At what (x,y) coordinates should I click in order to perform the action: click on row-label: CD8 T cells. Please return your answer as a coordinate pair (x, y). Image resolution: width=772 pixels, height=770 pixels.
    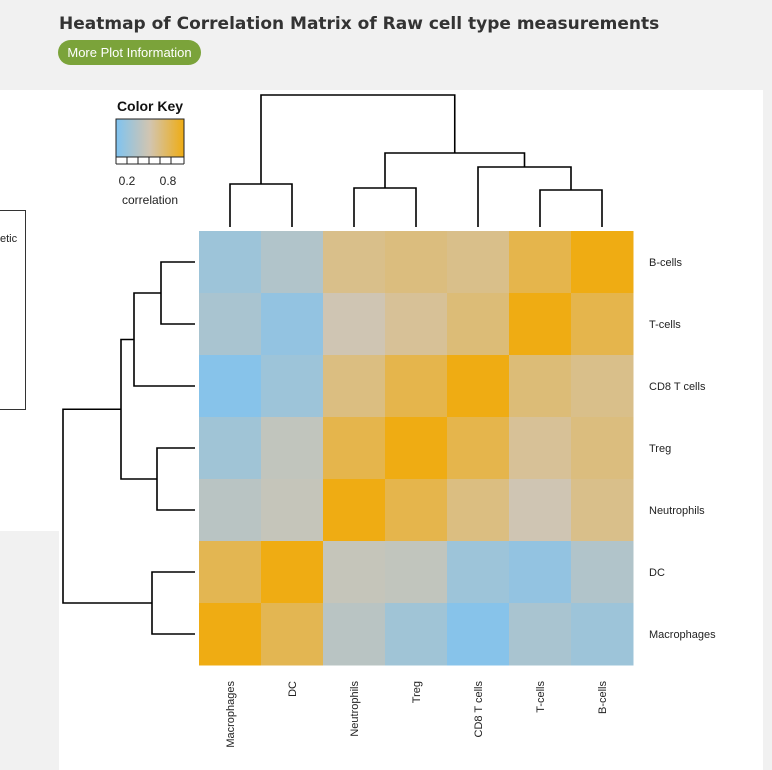
    Looking at the image, I should click on (677, 387).